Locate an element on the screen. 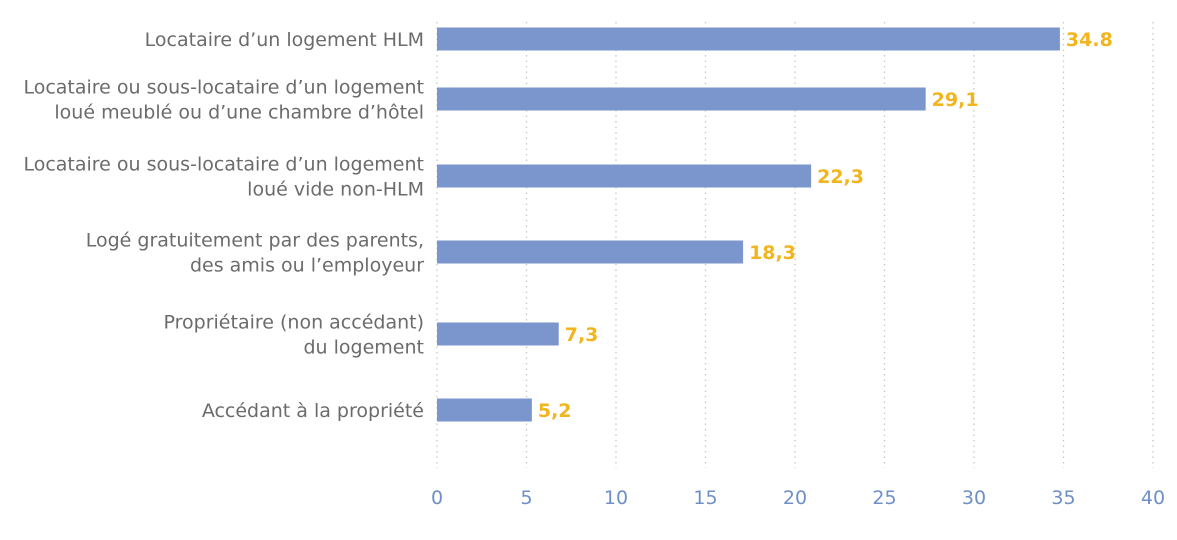  category-label: Locataire d’un logement HLM is located at coordinates (284, 40).